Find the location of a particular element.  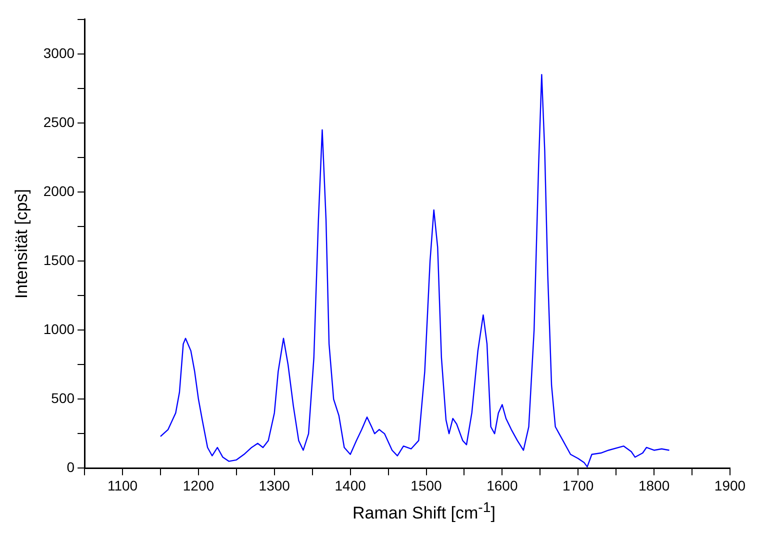

y-axis-title: Intensität [cps] is located at coordinates (21, 243).